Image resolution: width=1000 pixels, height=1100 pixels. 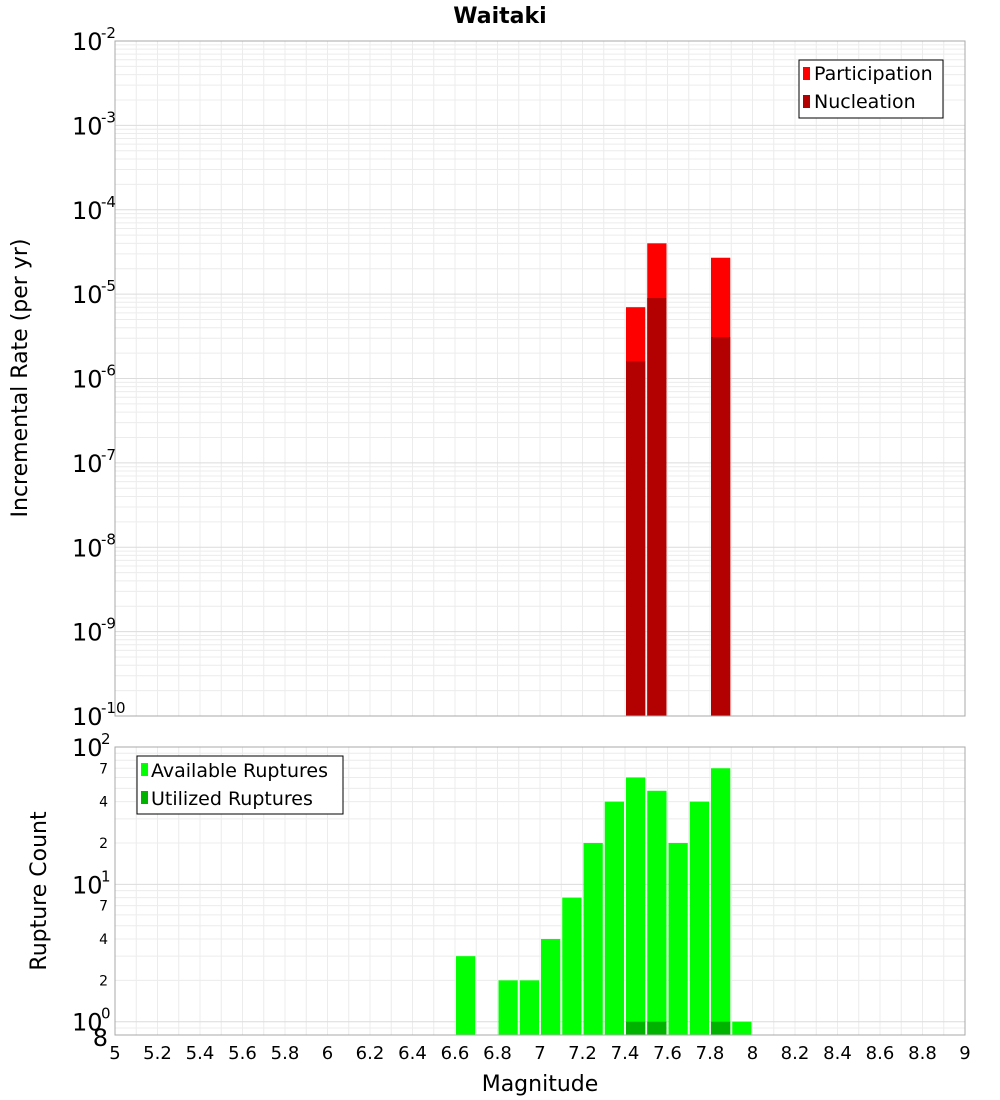 What do you see at coordinates (922, 1053) in the screenshot?
I see `x-tick-label: 8.8` at bounding box center [922, 1053].